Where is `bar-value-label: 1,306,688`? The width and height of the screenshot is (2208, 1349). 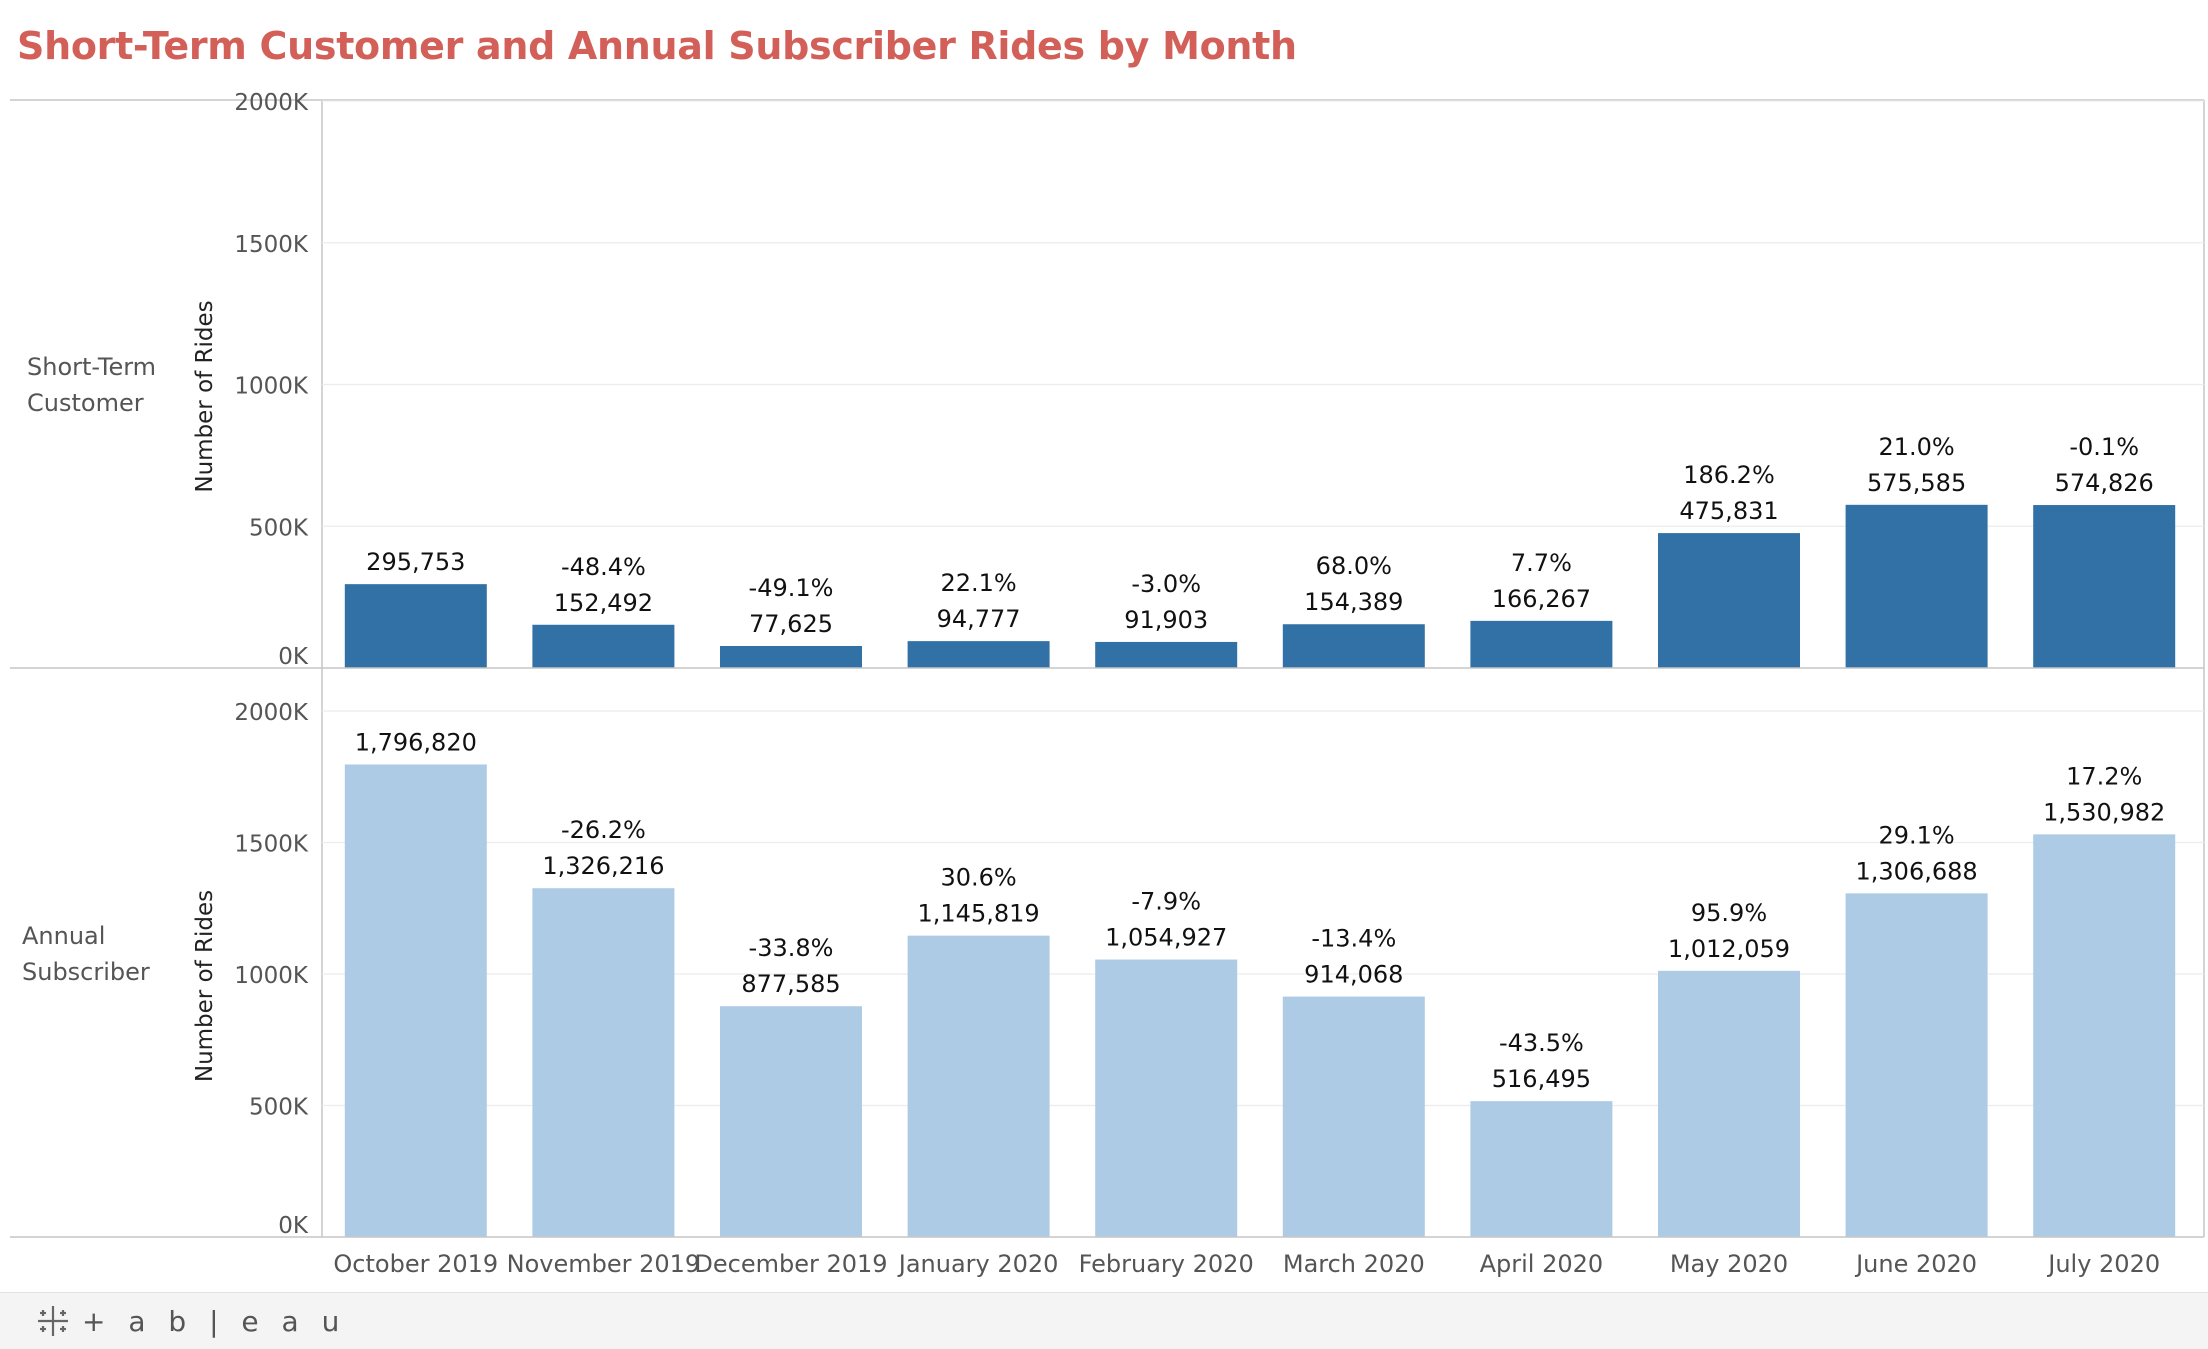
bar-value-label: 1,306,688 is located at coordinates (1917, 871).